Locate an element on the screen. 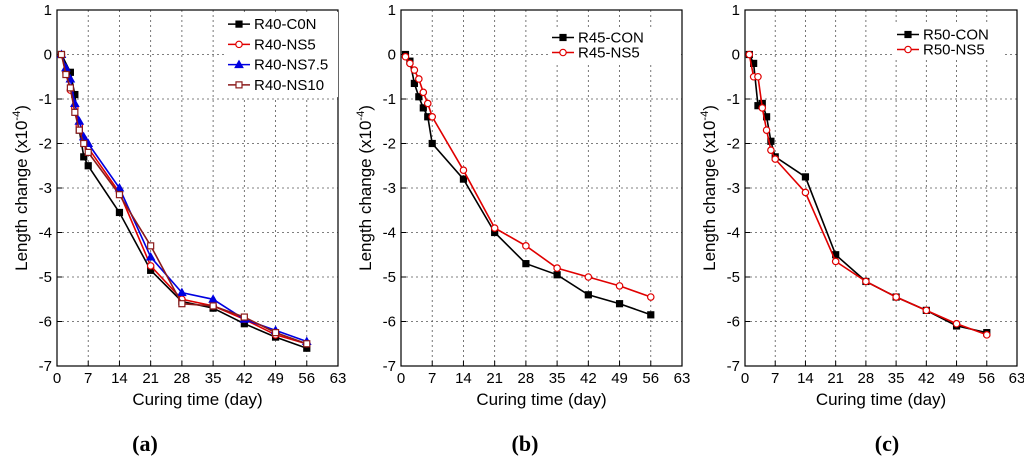  y-tick-label: -4 is located at coordinates (389, 233).